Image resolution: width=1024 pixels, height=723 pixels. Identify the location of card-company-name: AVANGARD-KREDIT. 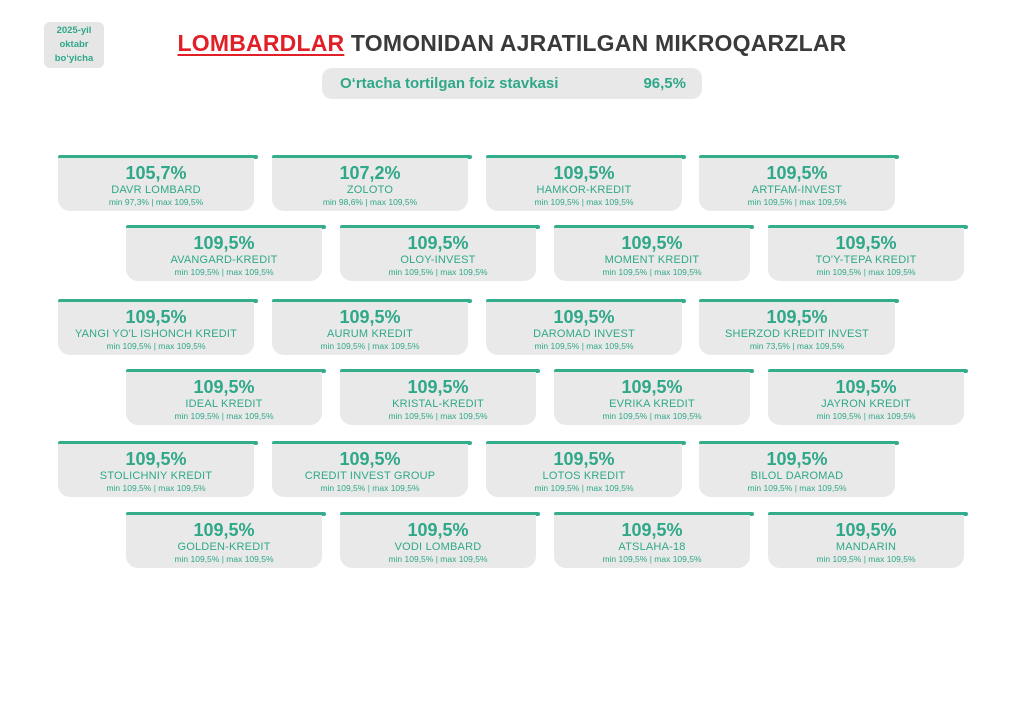
(224, 260).